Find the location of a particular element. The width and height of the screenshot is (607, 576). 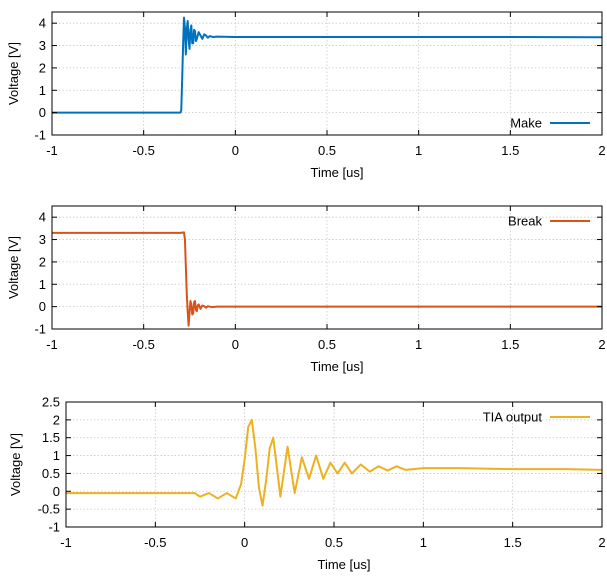

y-tick-label: 1.5 is located at coordinates (51, 437).